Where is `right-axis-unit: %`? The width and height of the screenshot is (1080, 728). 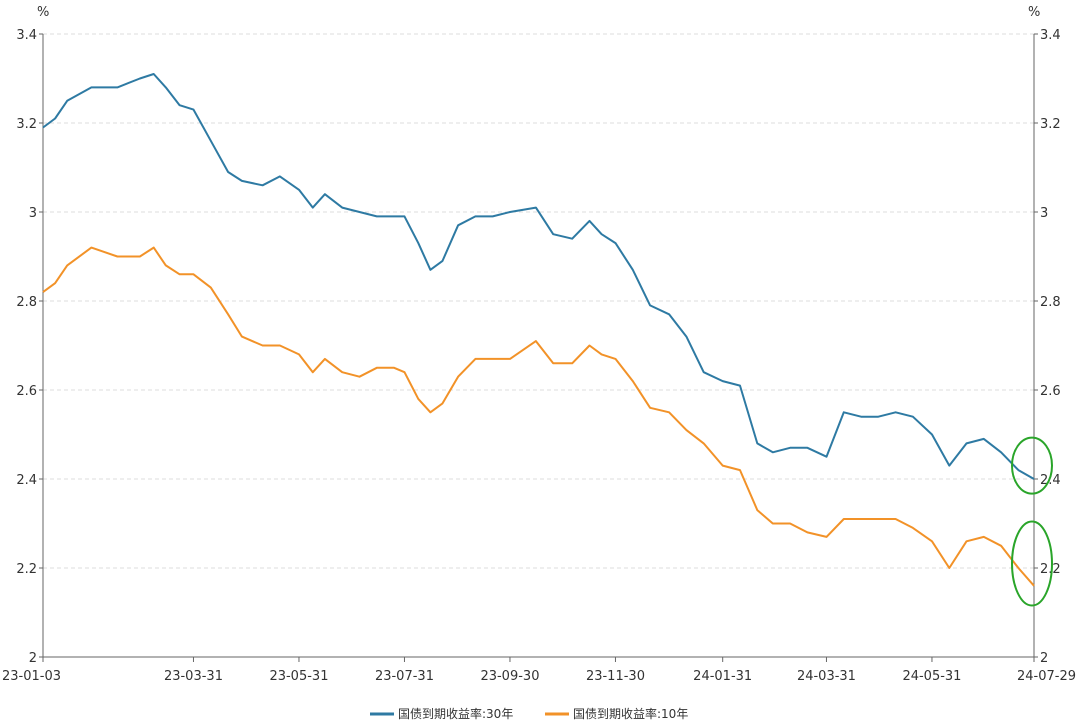 right-axis-unit: % is located at coordinates (1034, 12).